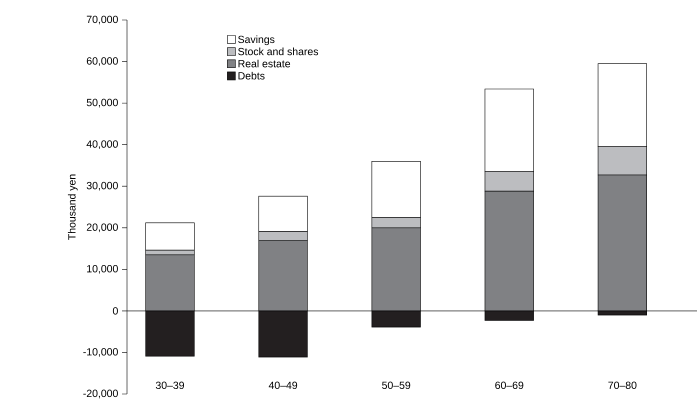 This screenshot has width=699, height=404. I want to click on legend-label: Savings, so click(256, 40).